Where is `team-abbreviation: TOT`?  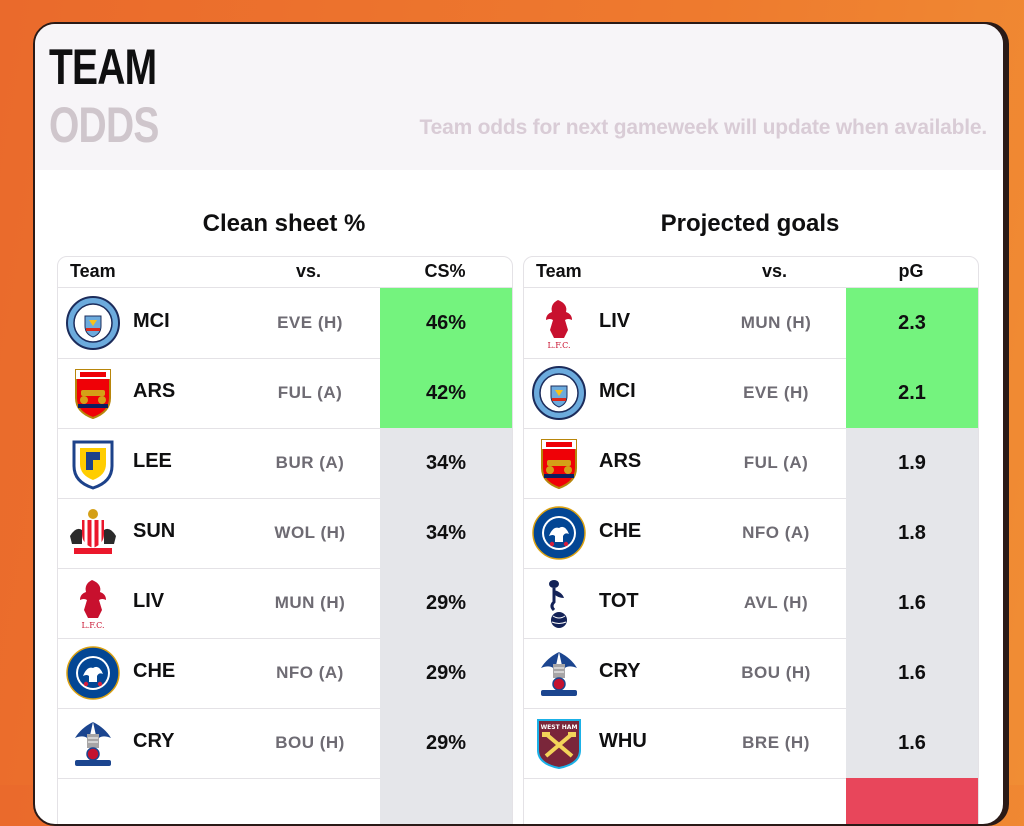
team-abbreviation: TOT is located at coordinates (619, 601).